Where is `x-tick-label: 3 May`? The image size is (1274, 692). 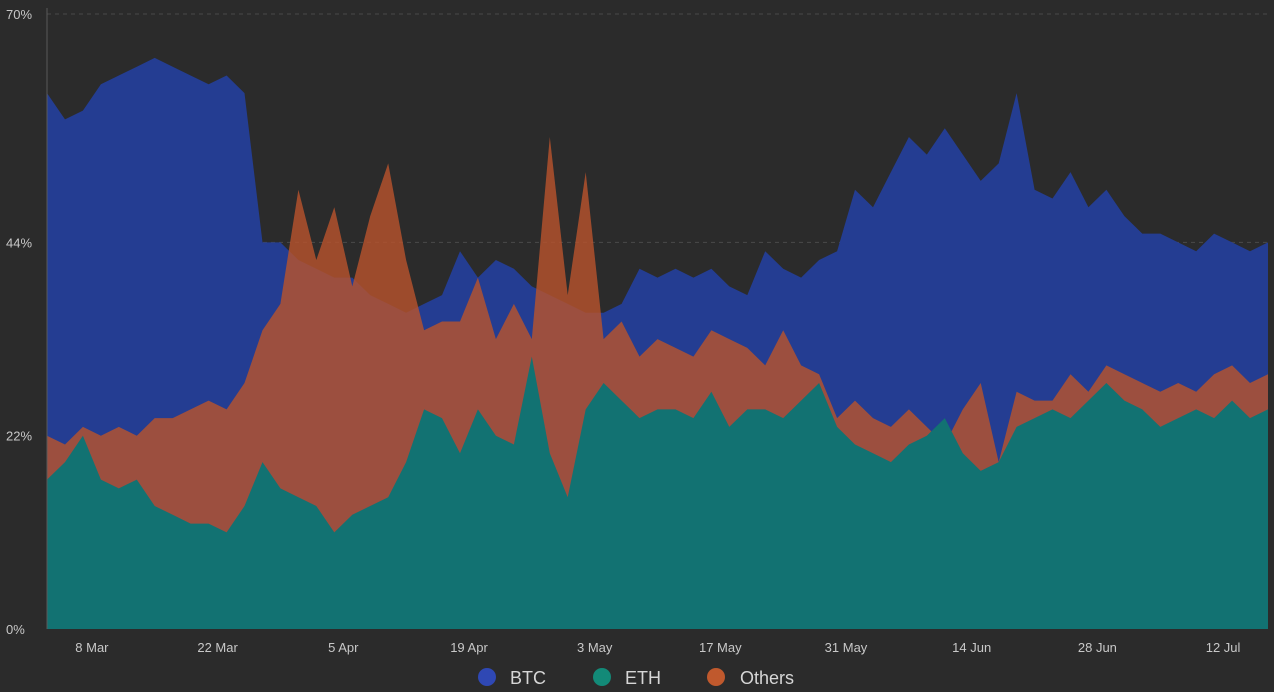
x-tick-label: 3 May is located at coordinates (595, 647).